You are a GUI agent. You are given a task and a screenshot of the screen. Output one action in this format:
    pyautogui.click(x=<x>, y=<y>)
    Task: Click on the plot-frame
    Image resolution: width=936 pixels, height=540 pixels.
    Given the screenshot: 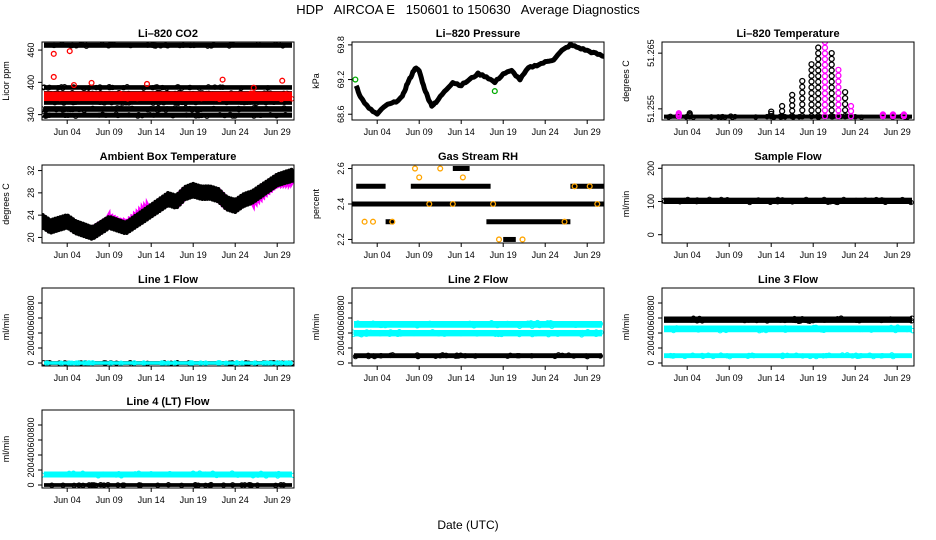 What is the action you would take?
    pyautogui.click(x=478, y=327)
    